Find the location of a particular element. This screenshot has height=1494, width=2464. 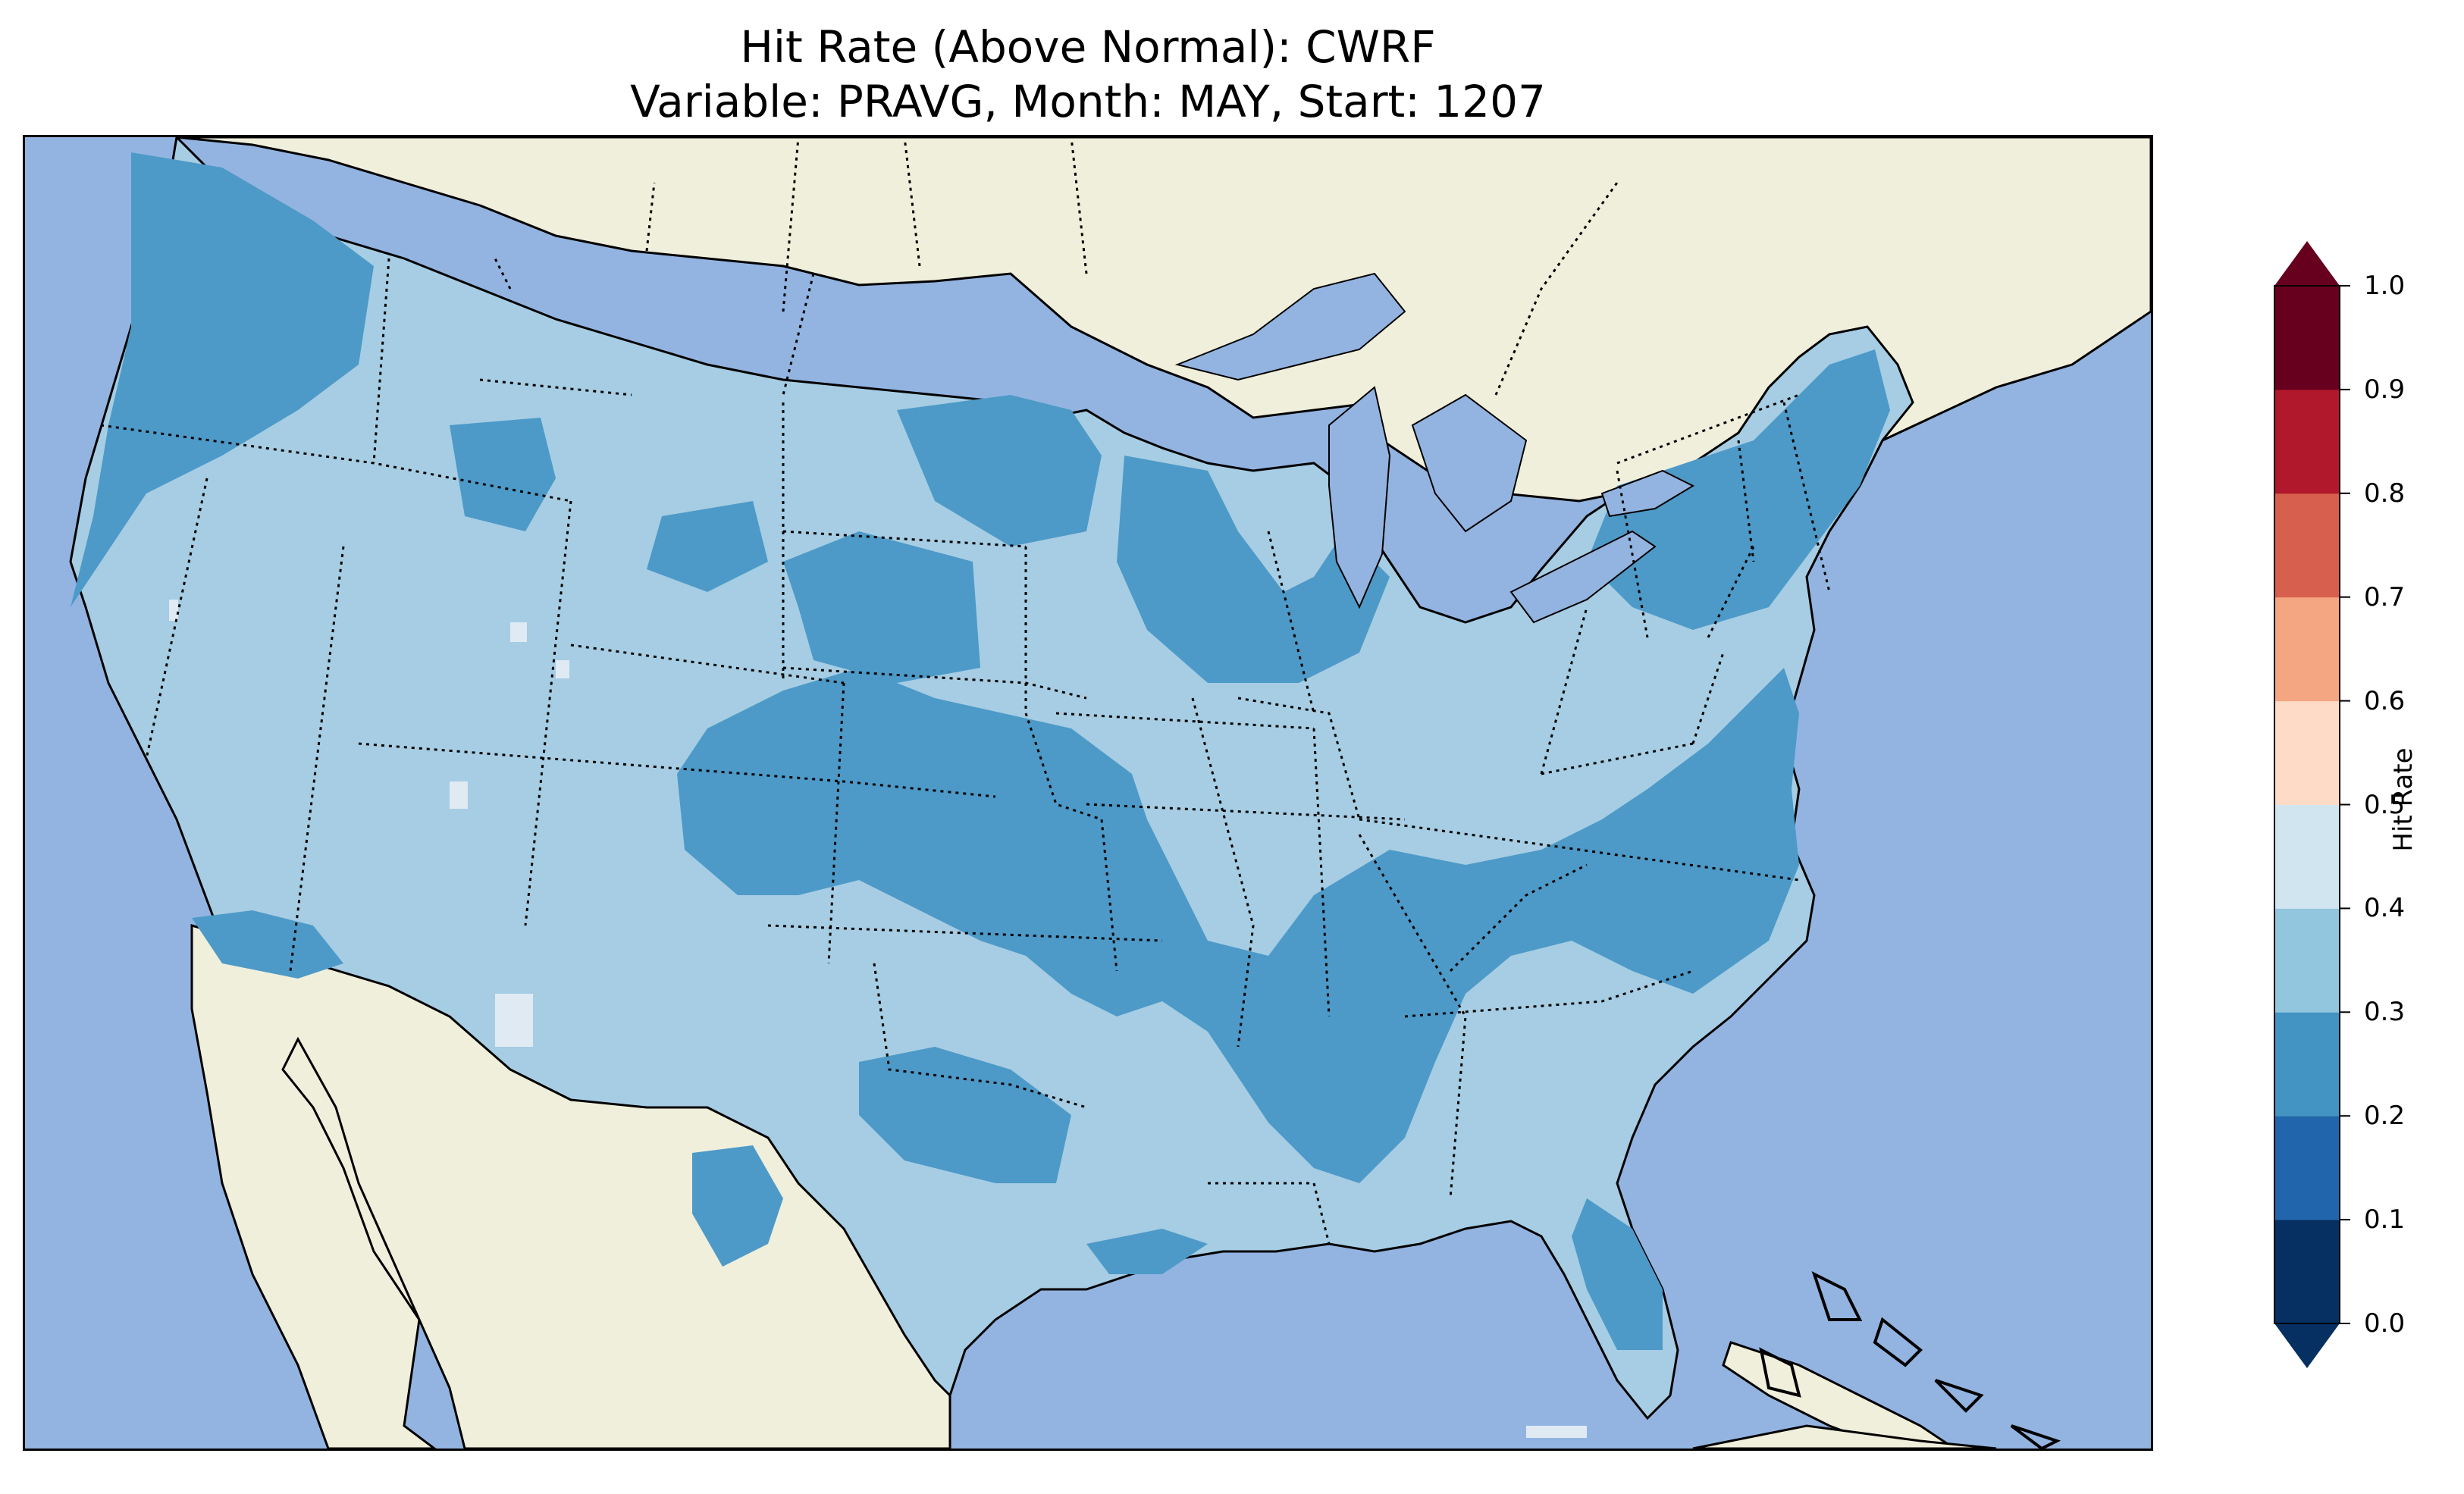

colorbar-tick-label: 0.3 is located at coordinates (2385, 1012).